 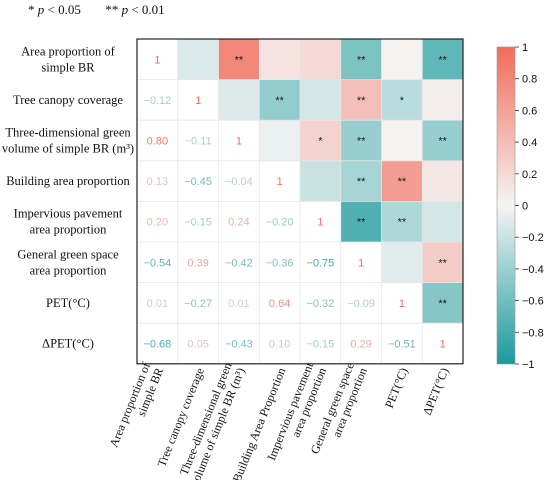 What do you see at coordinates (62, 9) in the screenshot?
I see `sig1-threshold: < 0.05` at bounding box center [62, 9].